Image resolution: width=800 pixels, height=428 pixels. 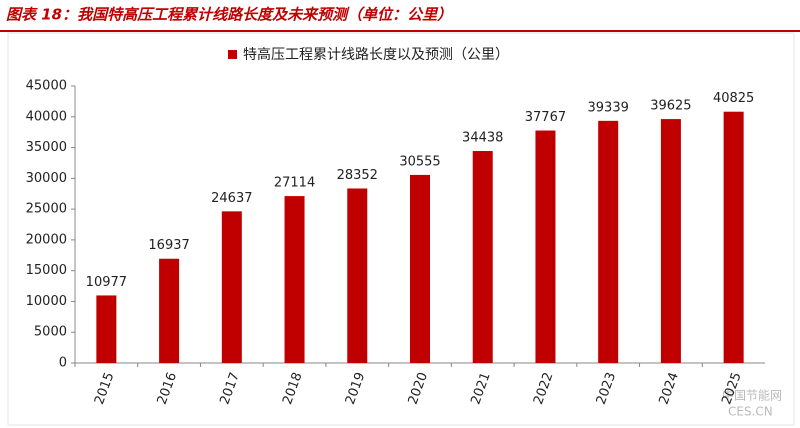 I want to click on chart-title: 图表 18：我国特高压工程累计线路长度及未来预测（单位：公里）, so click(x=229, y=15).